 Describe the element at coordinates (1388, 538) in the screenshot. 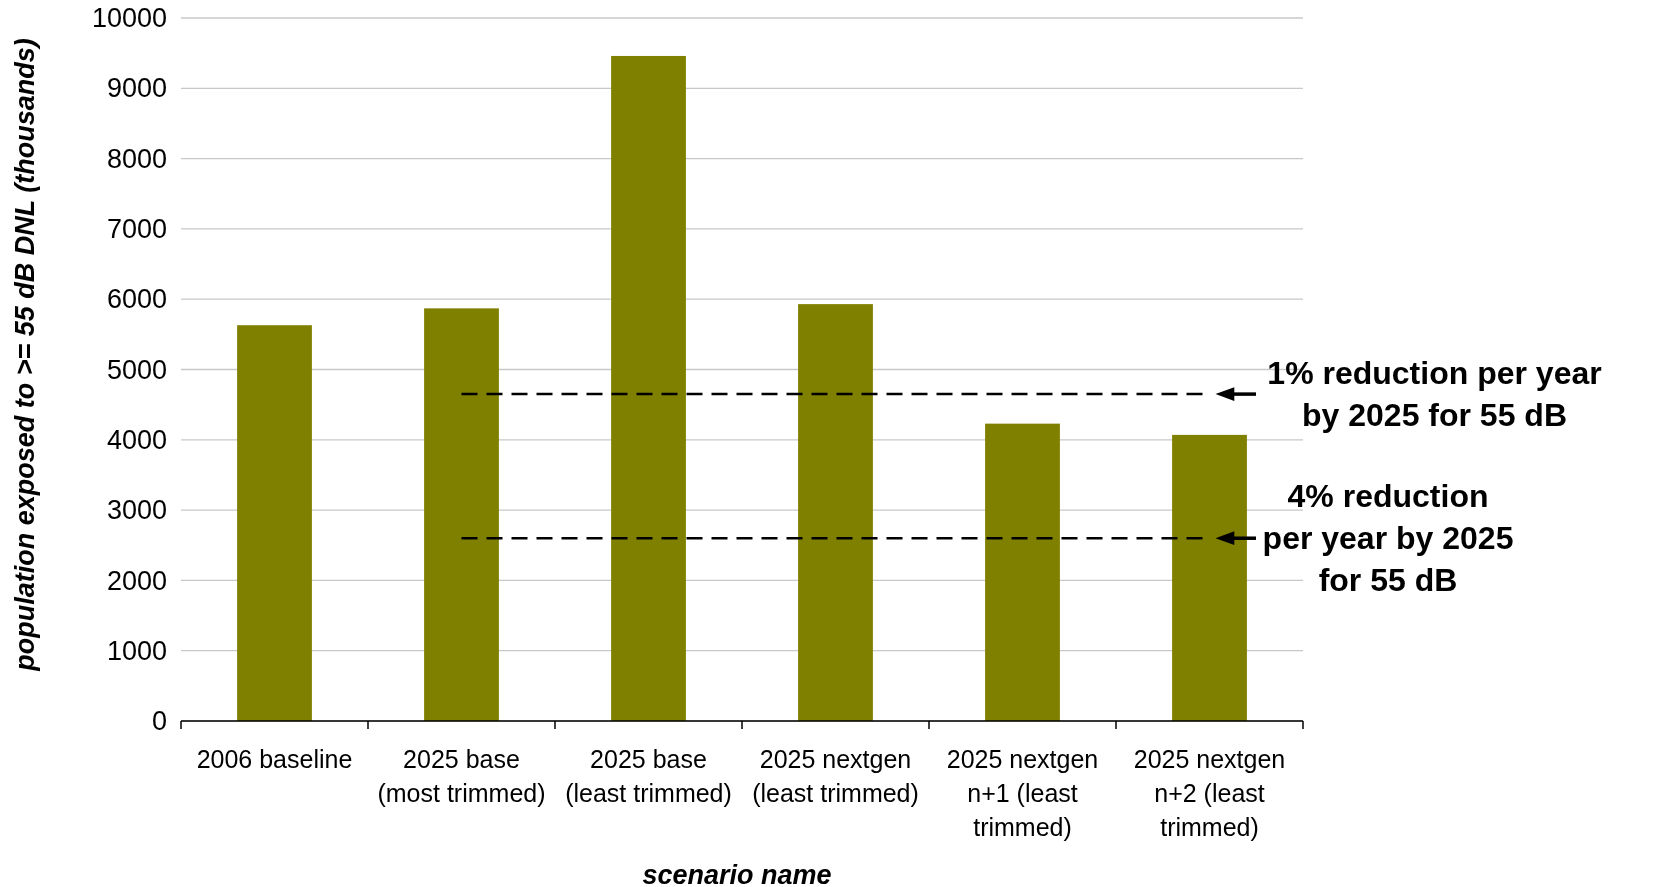

I see `ref-line-label: 4% reduction per year by 2025 for 55 dB` at that location.